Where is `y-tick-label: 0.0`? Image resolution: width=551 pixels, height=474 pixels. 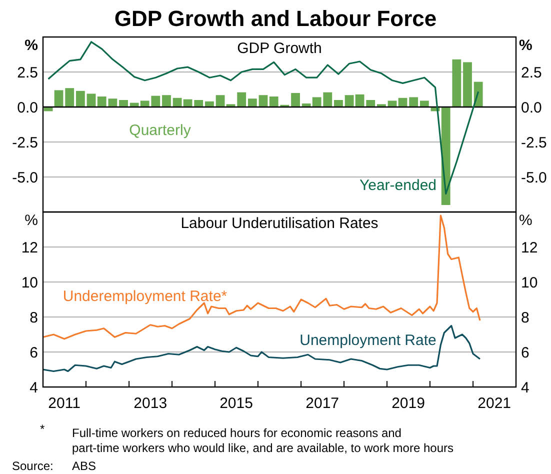
y-tick-label: 0.0 is located at coordinates (27, 107).